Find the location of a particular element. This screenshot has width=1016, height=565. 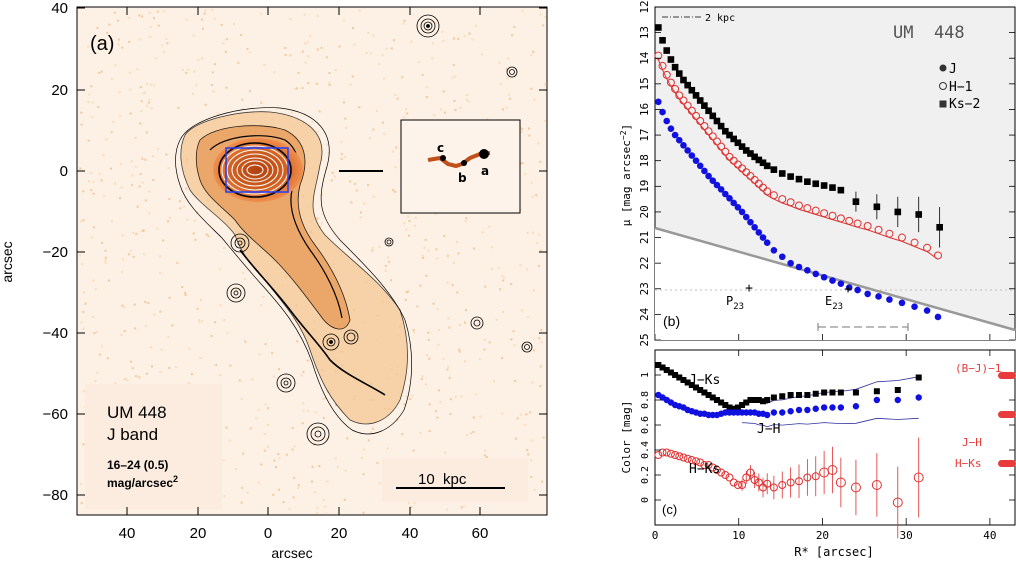

y-tick-label: 13 is located at coordinates (644, 32).